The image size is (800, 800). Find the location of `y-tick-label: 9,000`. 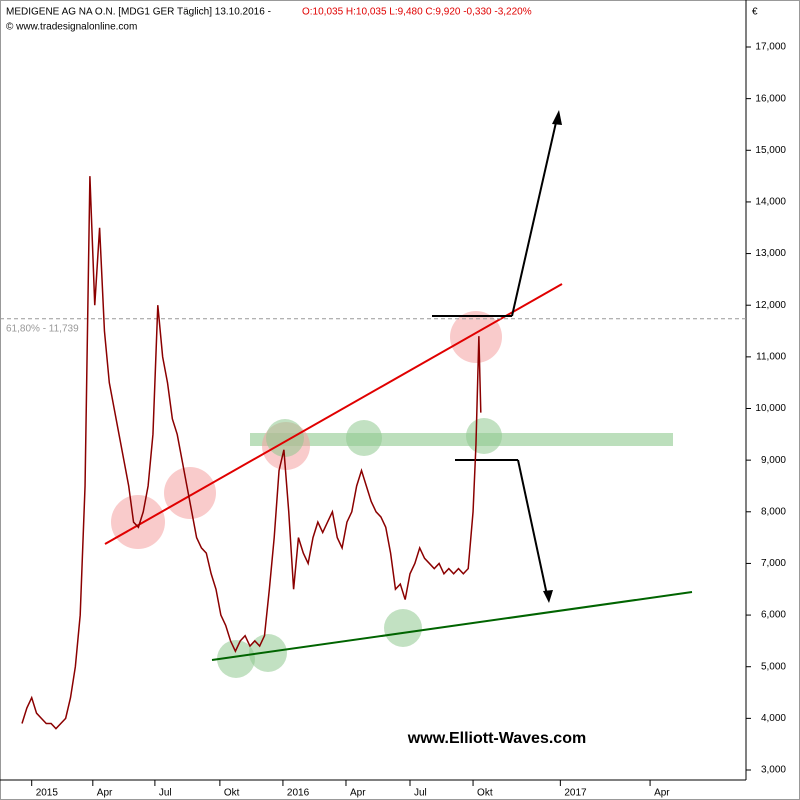

y-tick-label: 9,000 is located at coordinates (773, 460).